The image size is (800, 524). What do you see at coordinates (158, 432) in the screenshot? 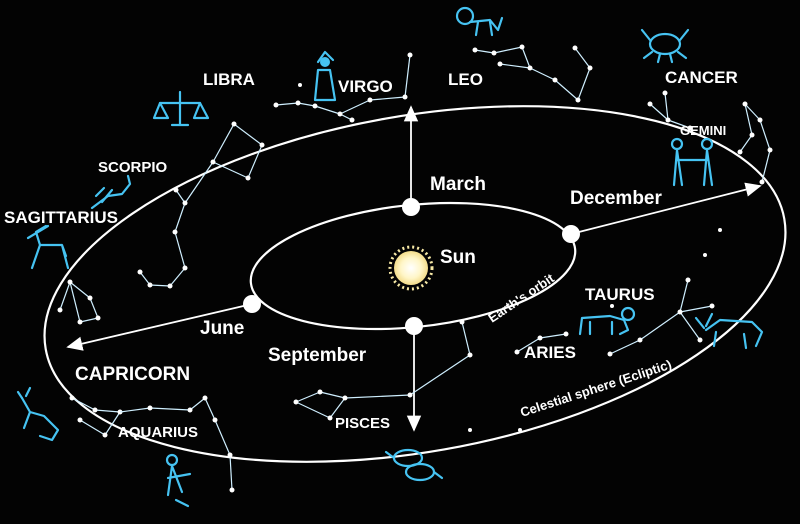
I see `constellation-label-aquarius: AQUARIUS` at bounding box center [158, 432].